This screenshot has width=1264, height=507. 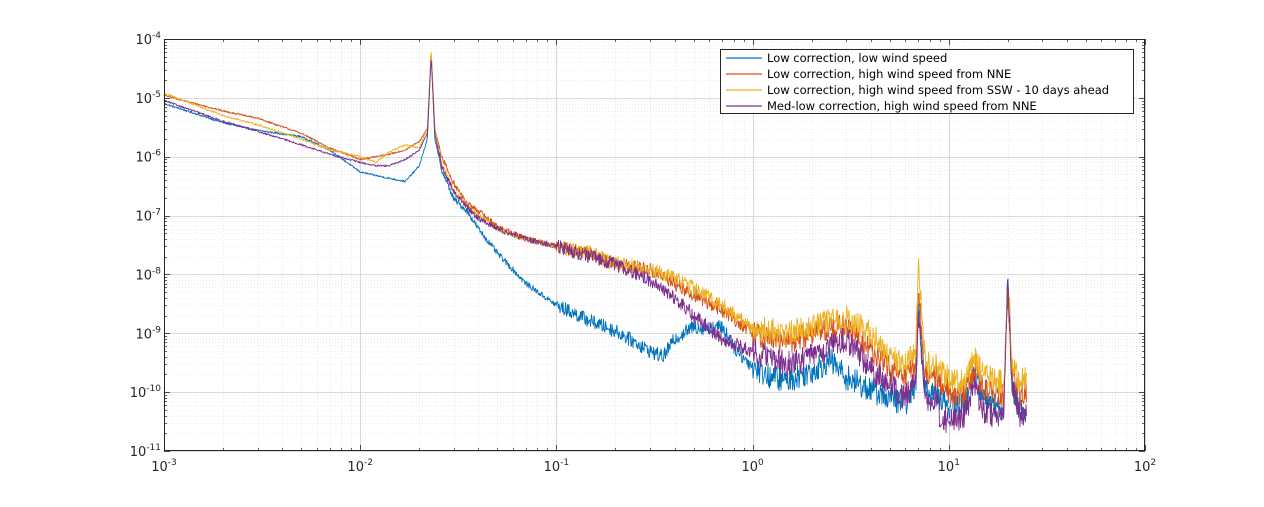 What do you see at coordinates (145, 451) in the screenshot?
I see `y-tick-label: 10⁻¹¹` at bounding box center [145, 451].